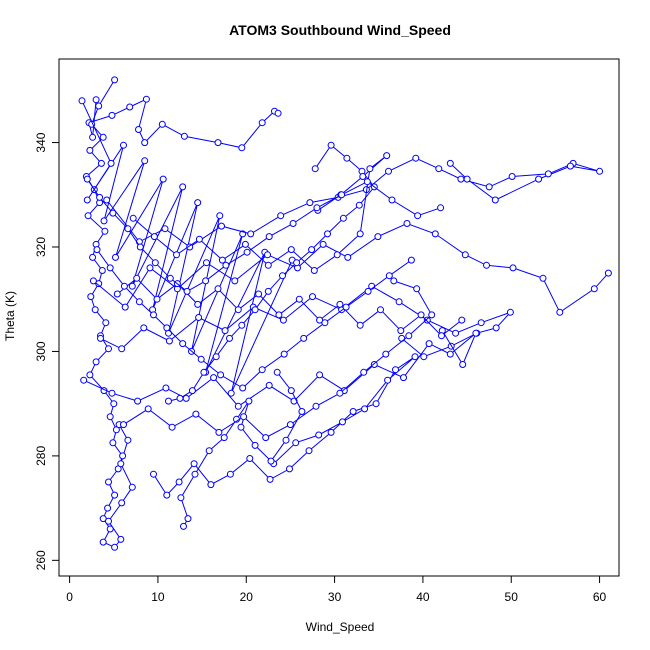  What do you see at coordinates (335, 597) in the screenshot?
I see `x-tick-label: 30` at bounding box center [335, 597].